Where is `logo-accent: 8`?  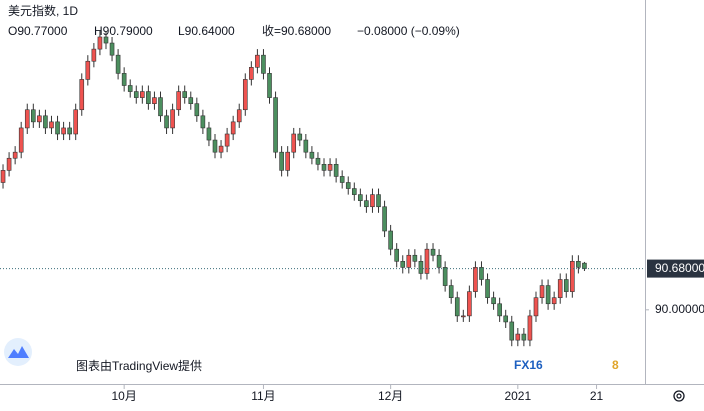 logo-accent: 8 is located at coordinates (615, 365).